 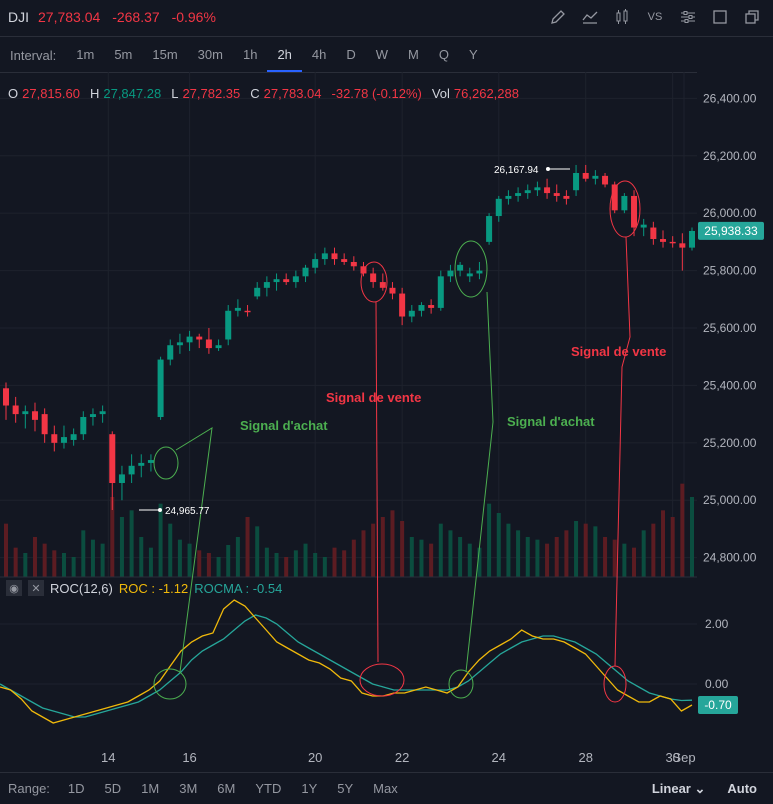 What do you see at coordinates (720, 17) in the screenshot?
I see `fullscreen-icon` at bounding box center [720, 17].